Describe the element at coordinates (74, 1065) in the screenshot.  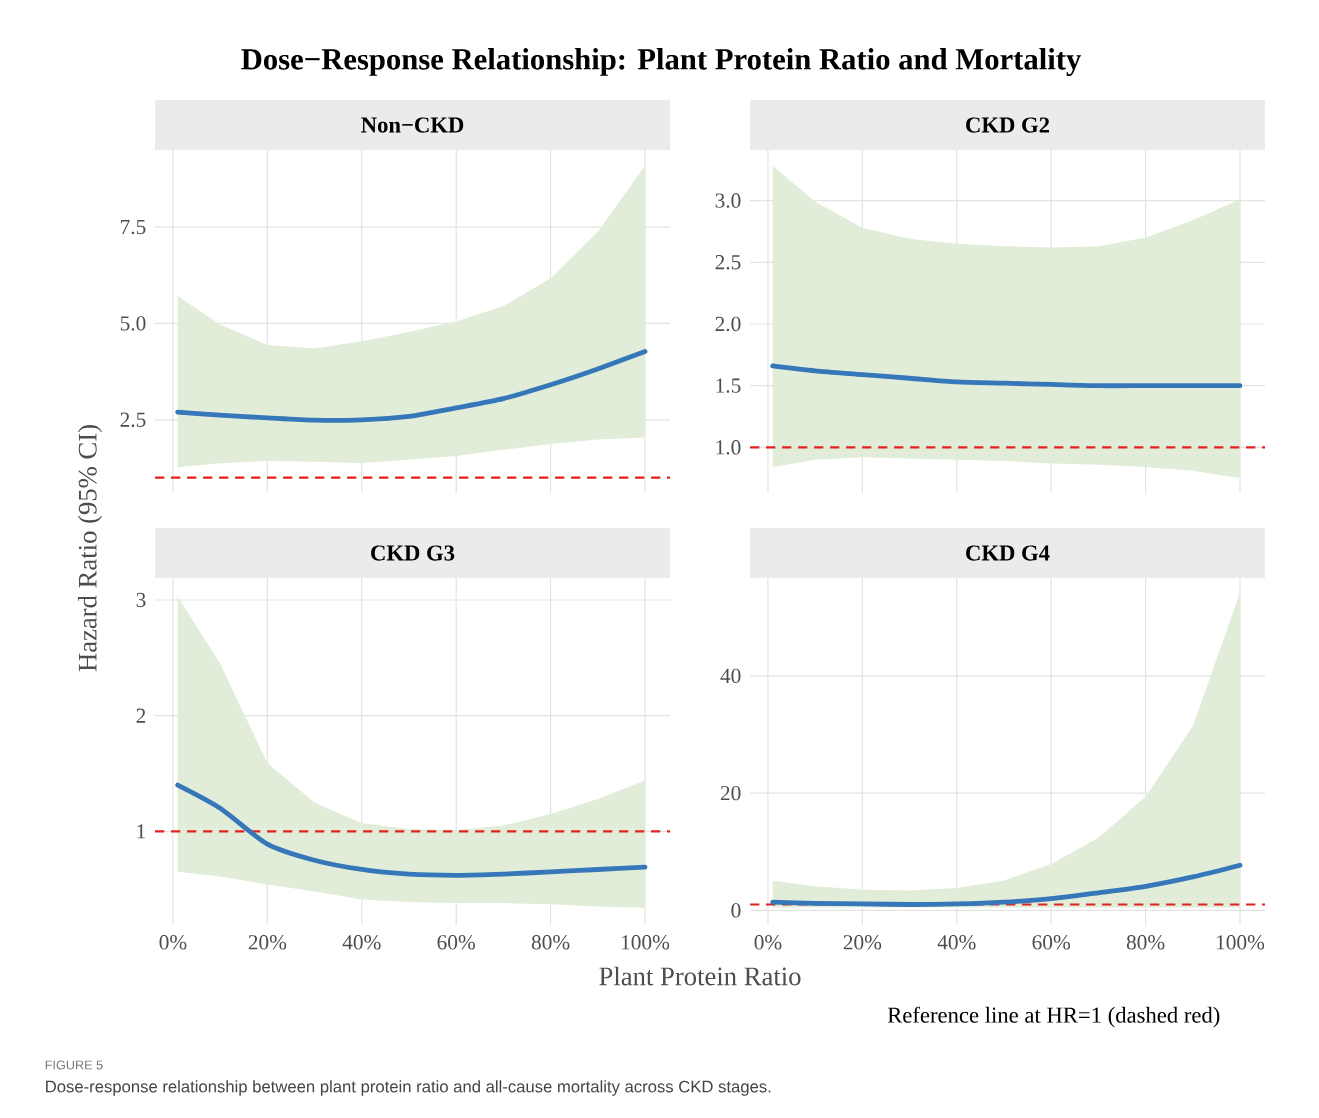
I see `caption: FIGURE 5` at that location.